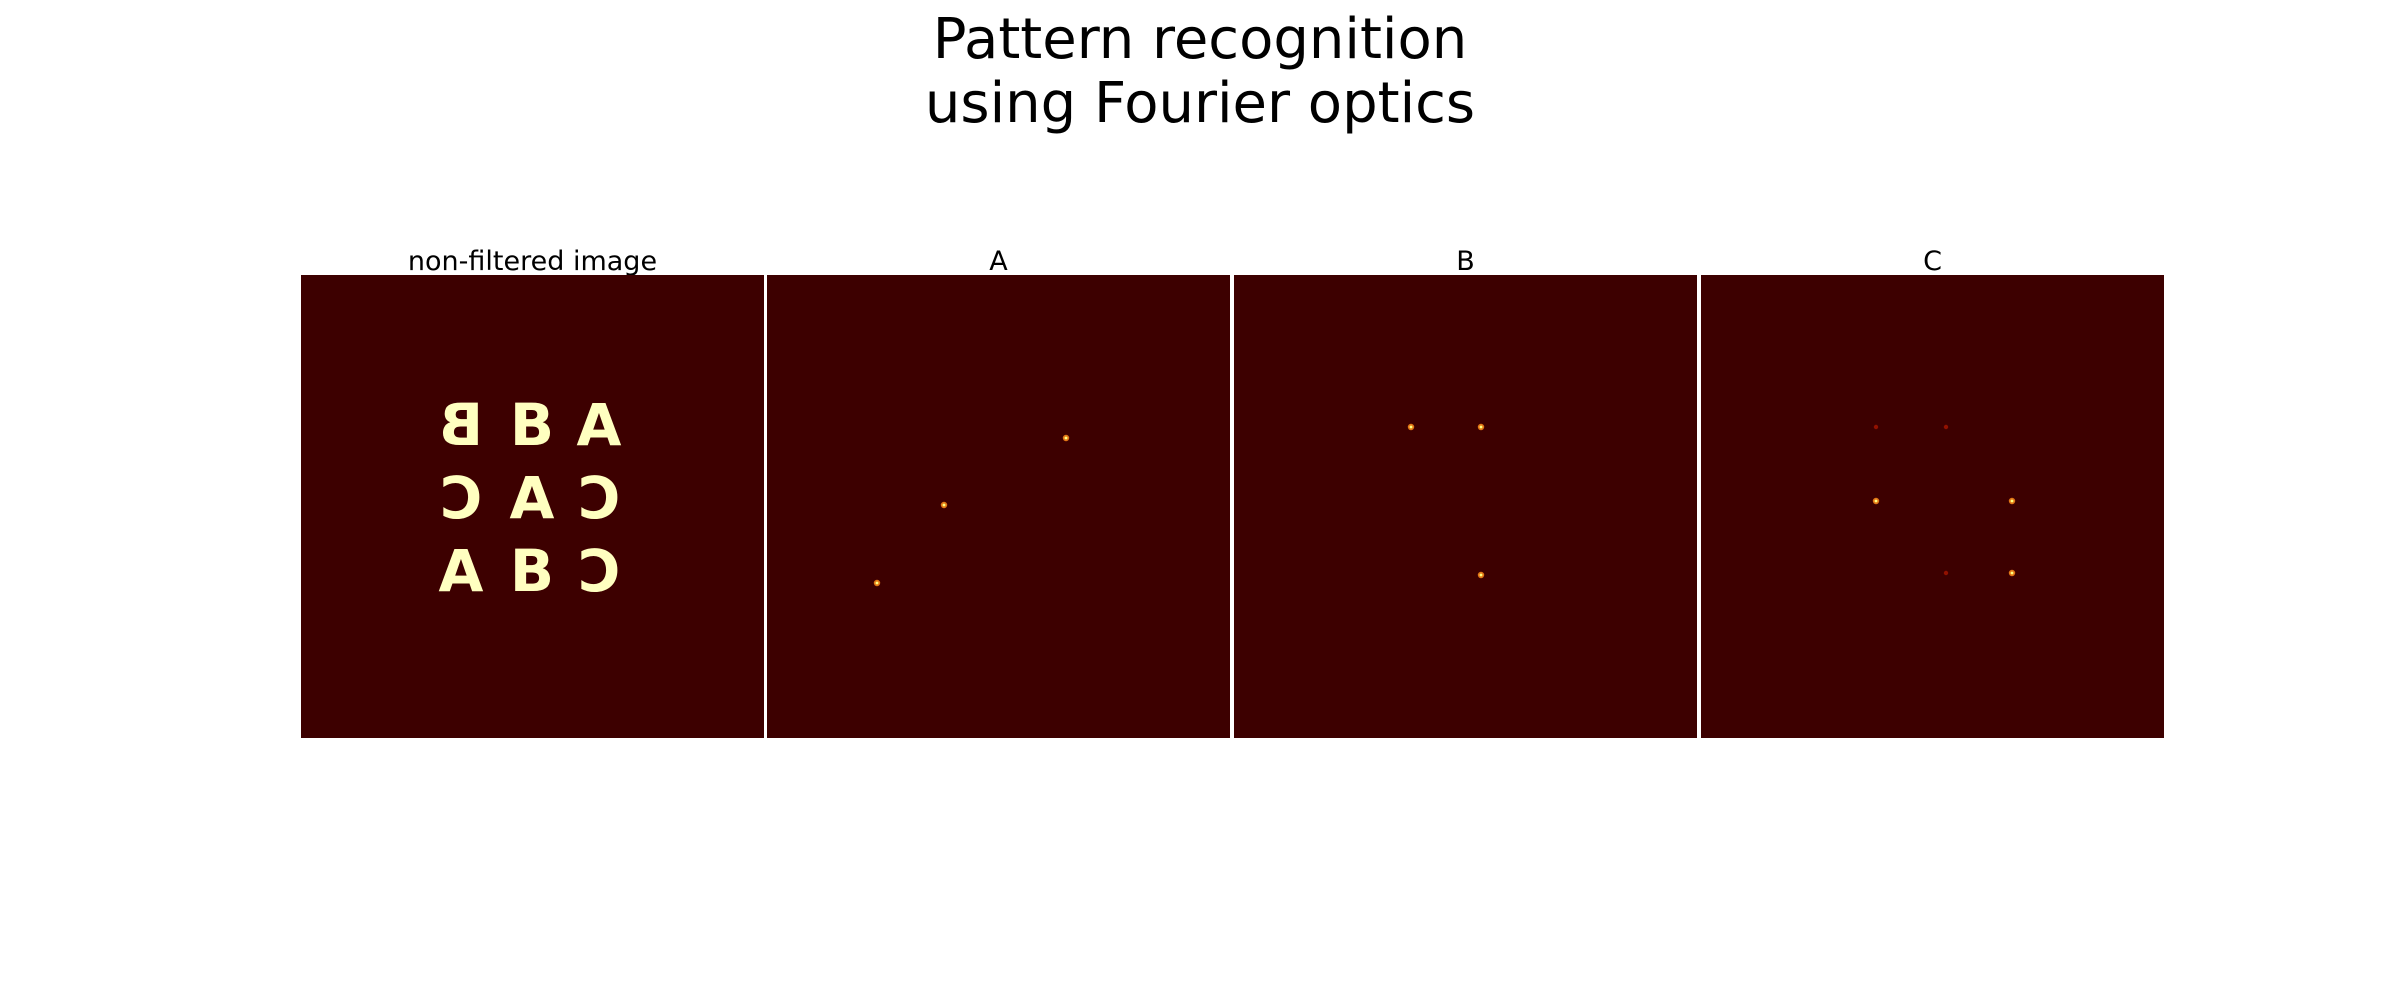  I want to click on filter-b-plot, so click(1465, 506).